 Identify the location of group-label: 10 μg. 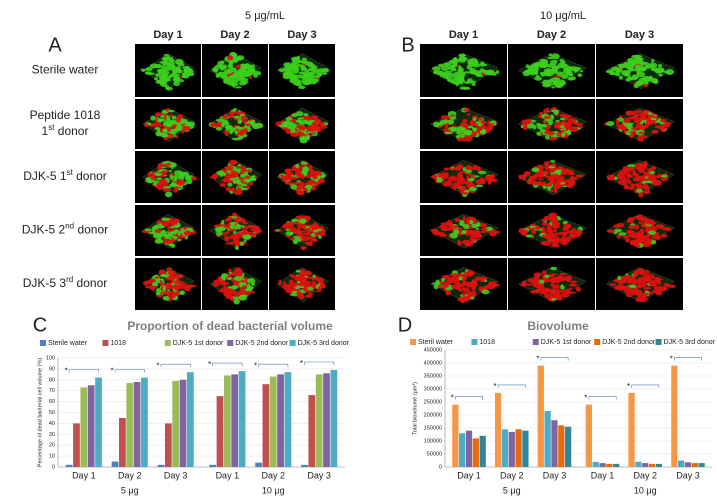
(273, 490).